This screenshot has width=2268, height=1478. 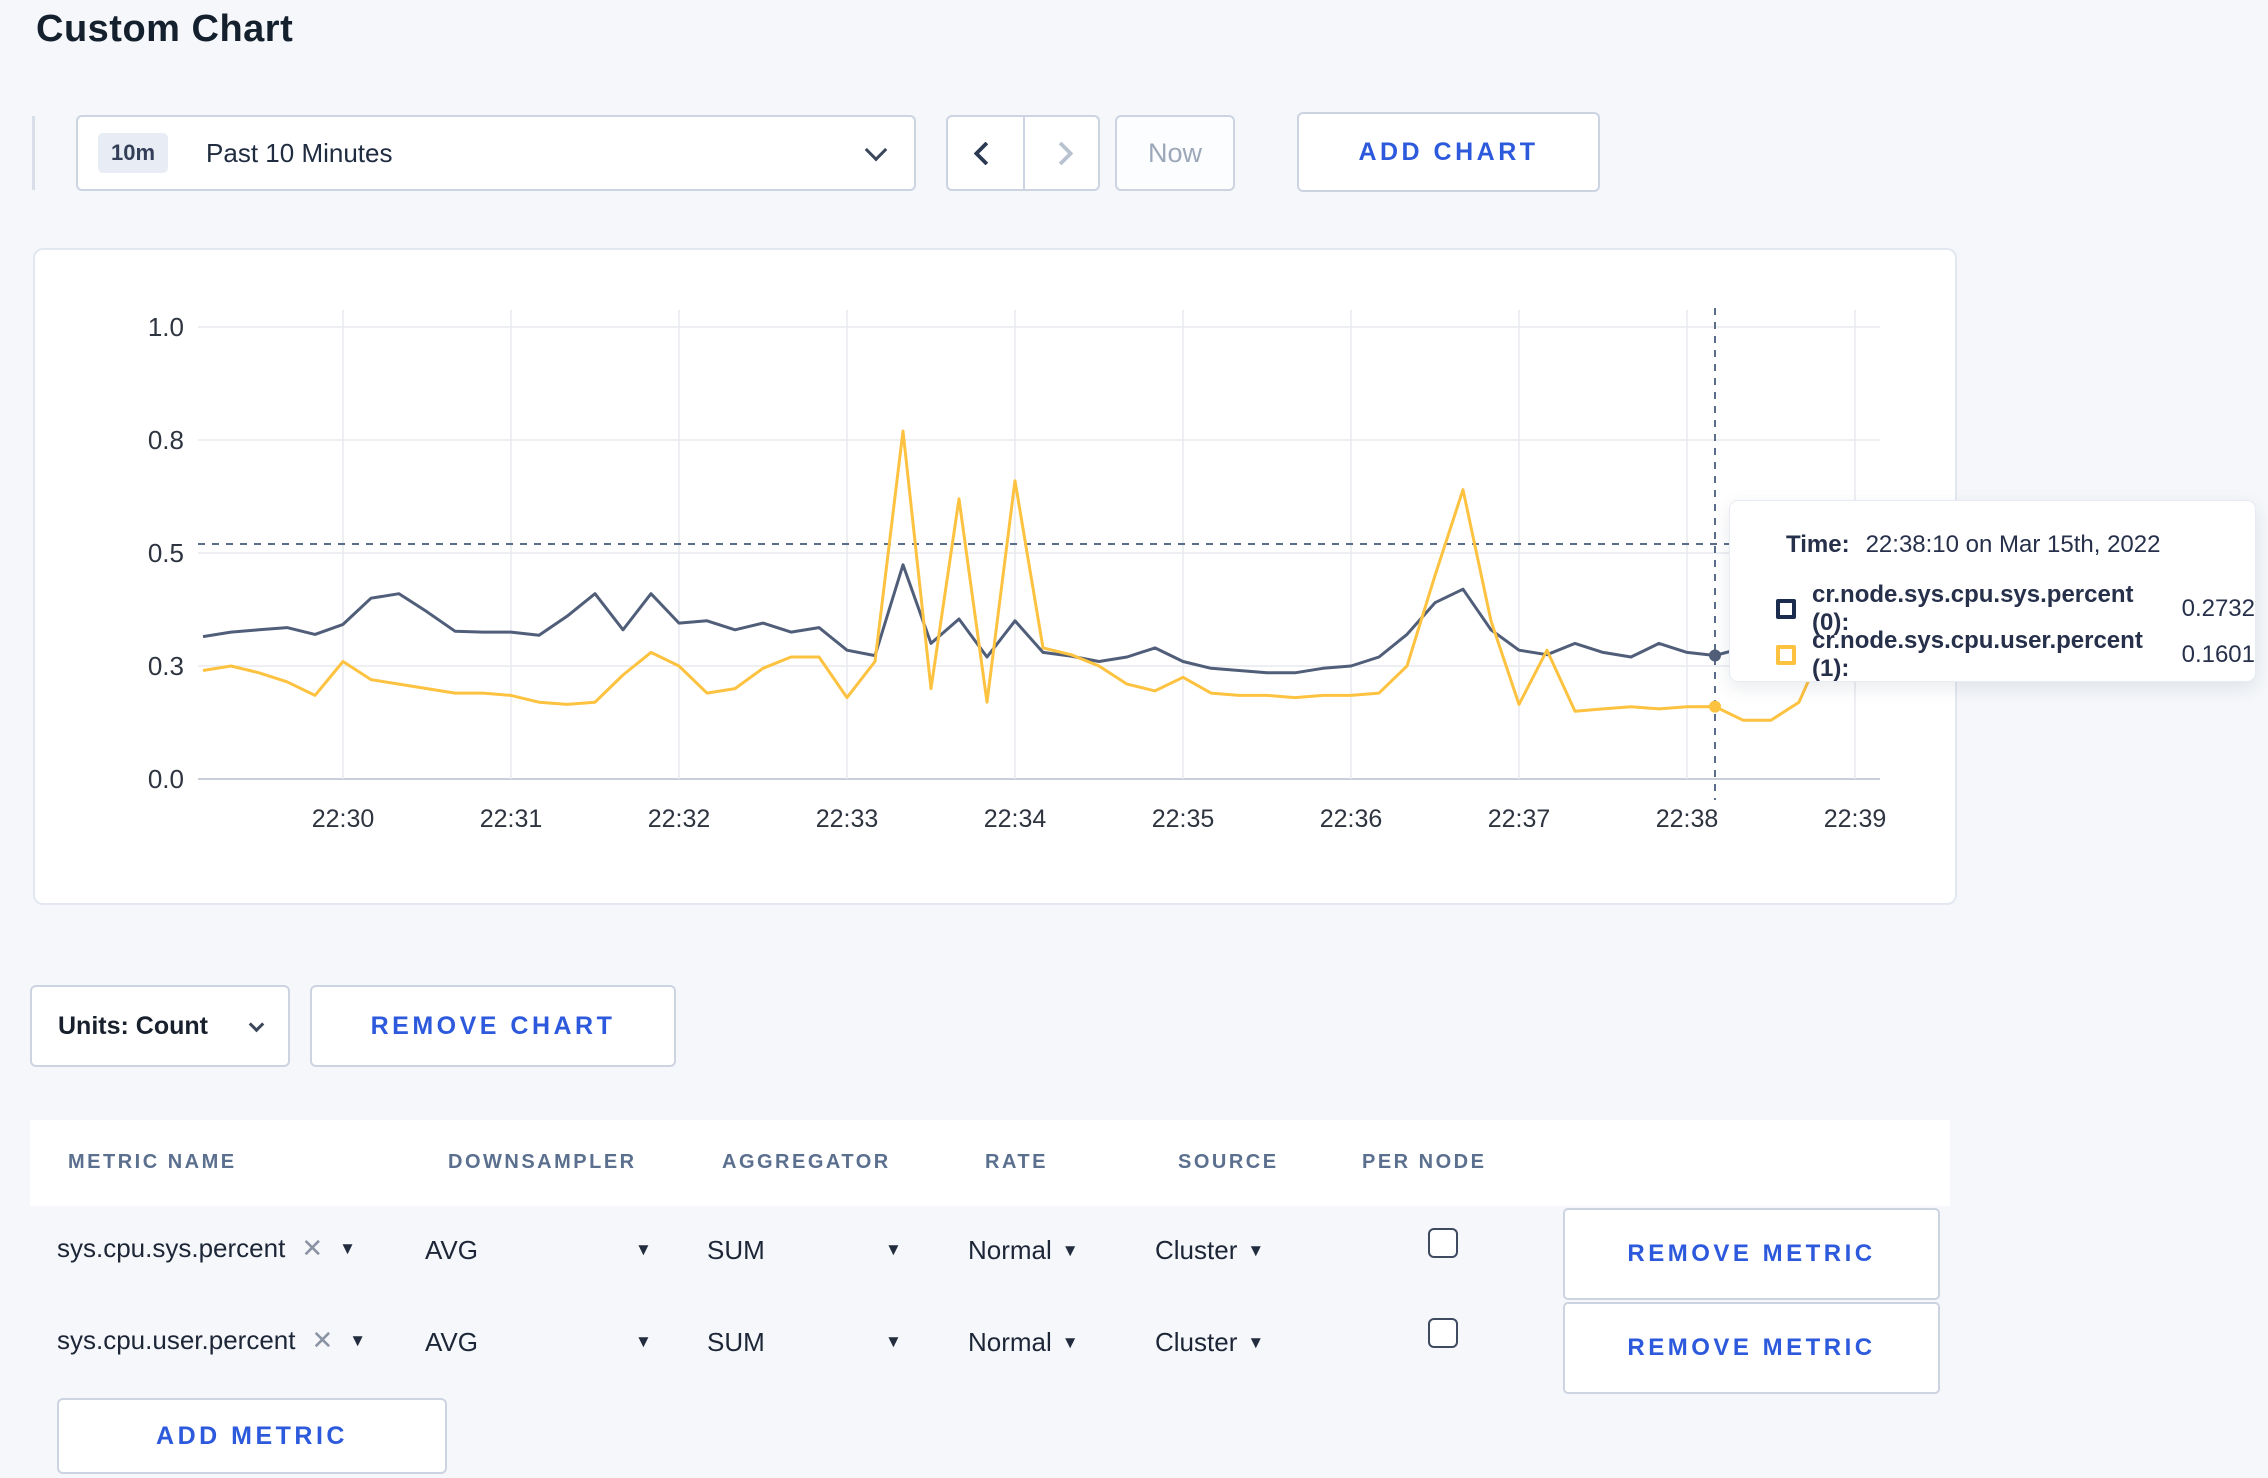 What do you see at coordinates (1228, 1162) in the screenshot?
I see `col-source: SOURCE` at bounding box center [1228, 1162].